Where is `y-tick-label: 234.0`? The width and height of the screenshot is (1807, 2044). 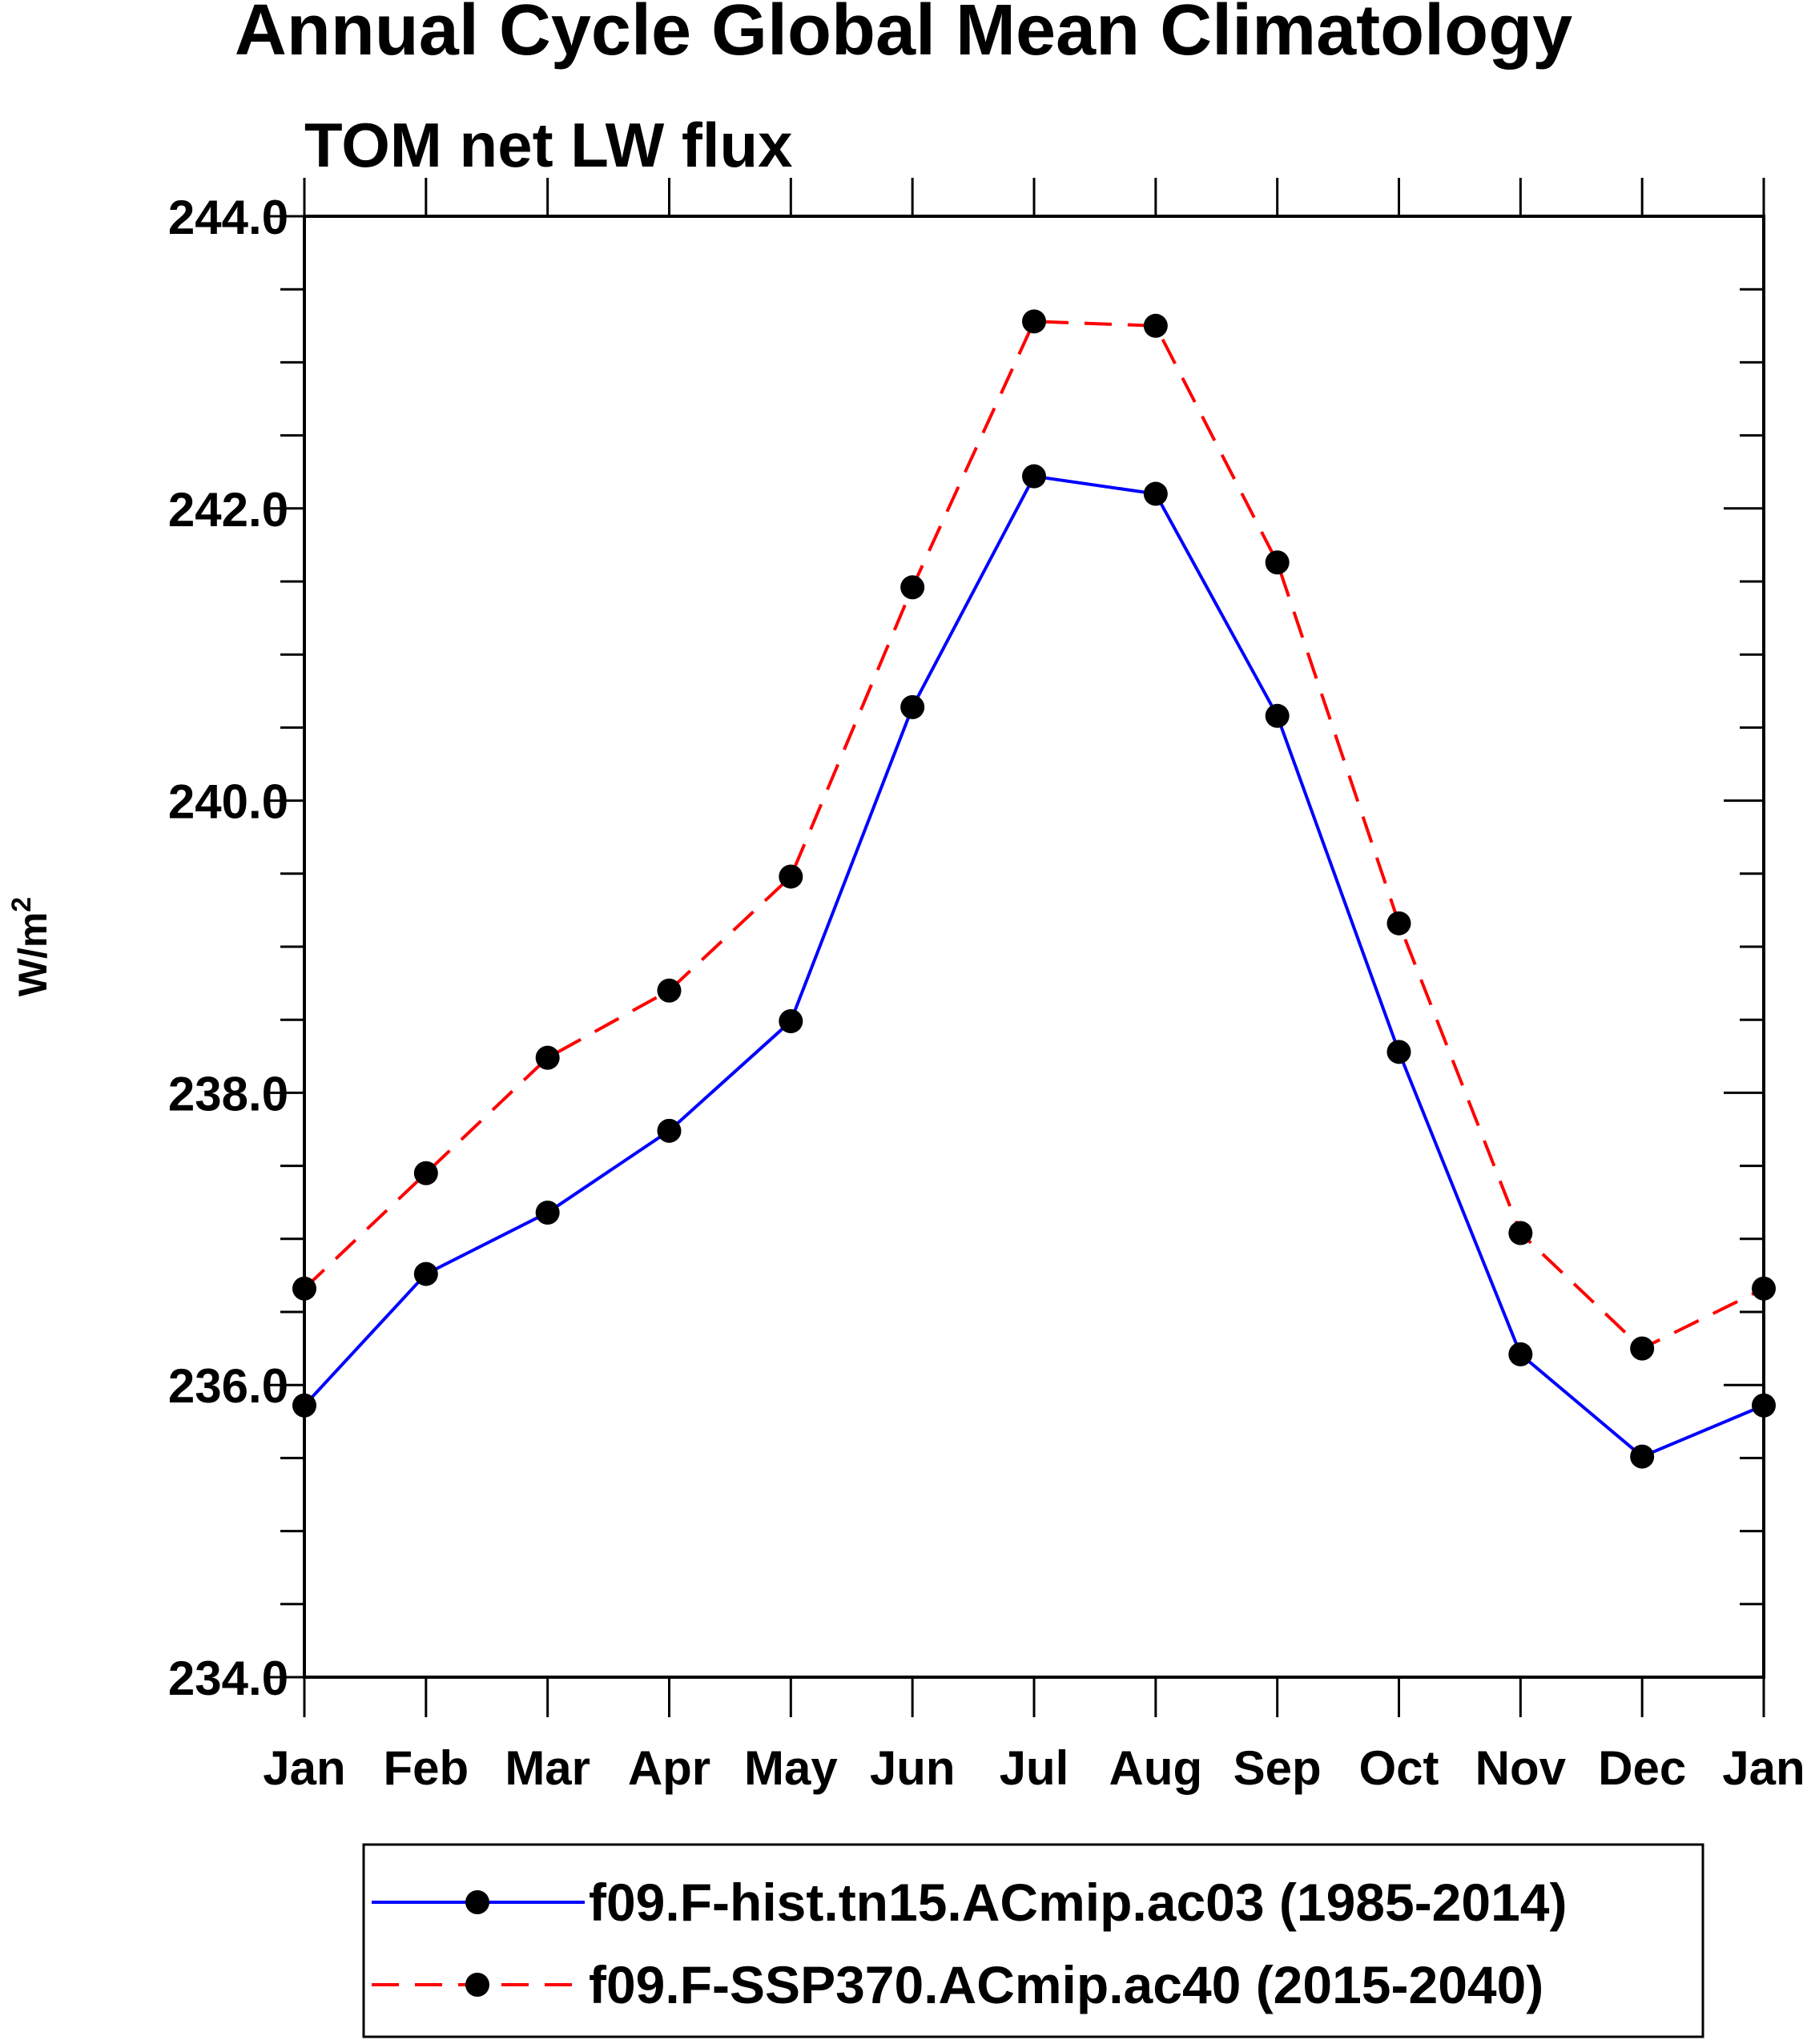 y-tick-label: 234.0 is located at coordinates (228, 1678).